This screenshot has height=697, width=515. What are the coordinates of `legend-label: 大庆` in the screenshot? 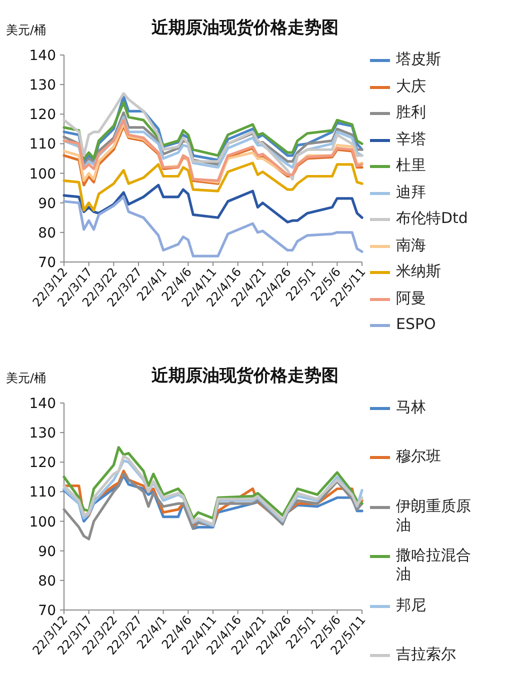 It's located at (411, 86).